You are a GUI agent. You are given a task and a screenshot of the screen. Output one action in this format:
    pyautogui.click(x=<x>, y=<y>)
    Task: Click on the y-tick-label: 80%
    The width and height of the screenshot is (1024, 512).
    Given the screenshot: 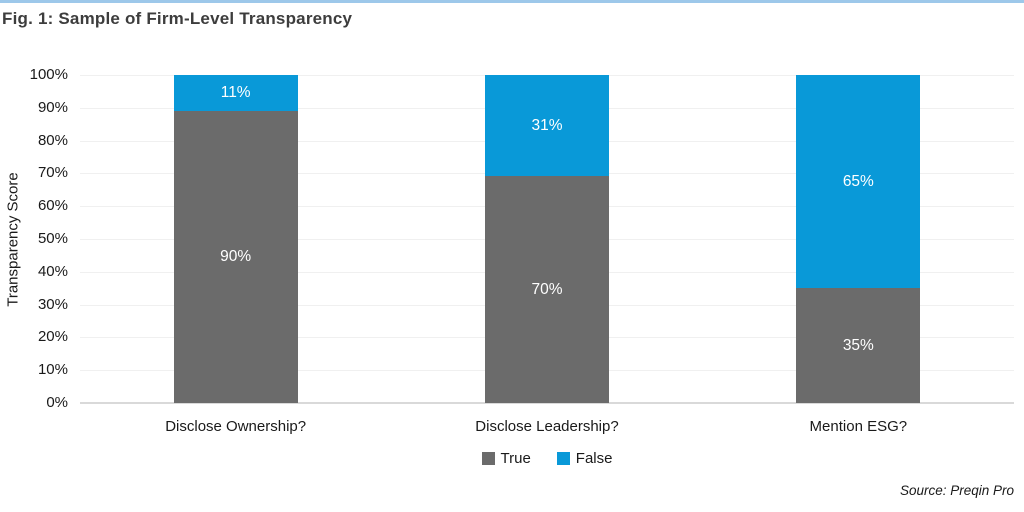 What is the action you would take?
    pyautogui.click(x=52, y=140)
    